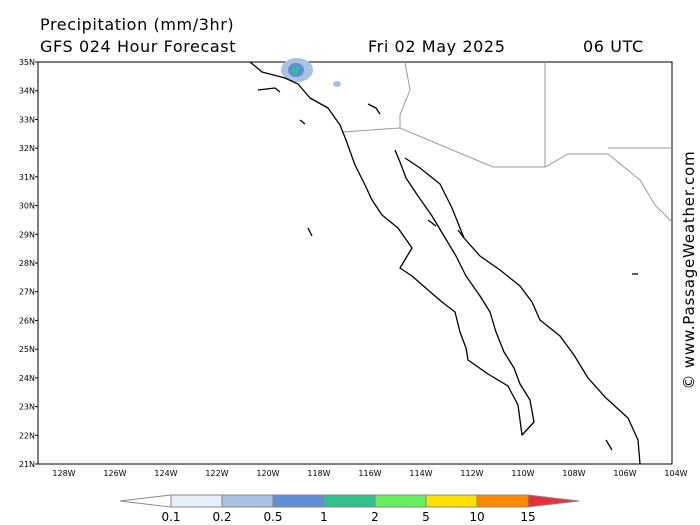  What do you see at coordinates (27, 177) in the screenshot?
I see `latitude-label: 31N` at bounding box center [27, 177].